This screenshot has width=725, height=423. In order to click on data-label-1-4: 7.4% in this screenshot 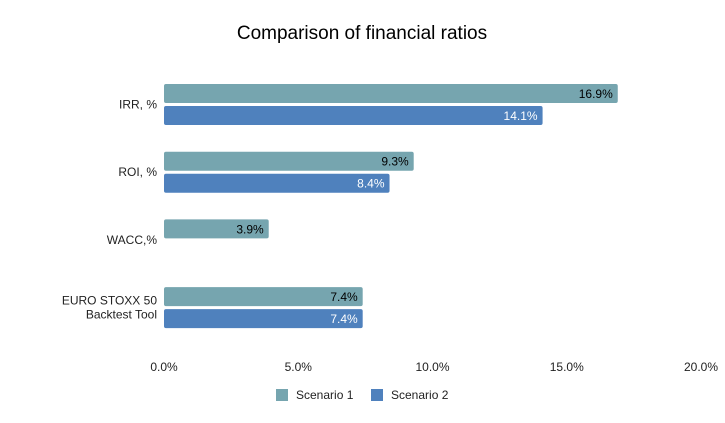, I will do `click(344, 297)`.